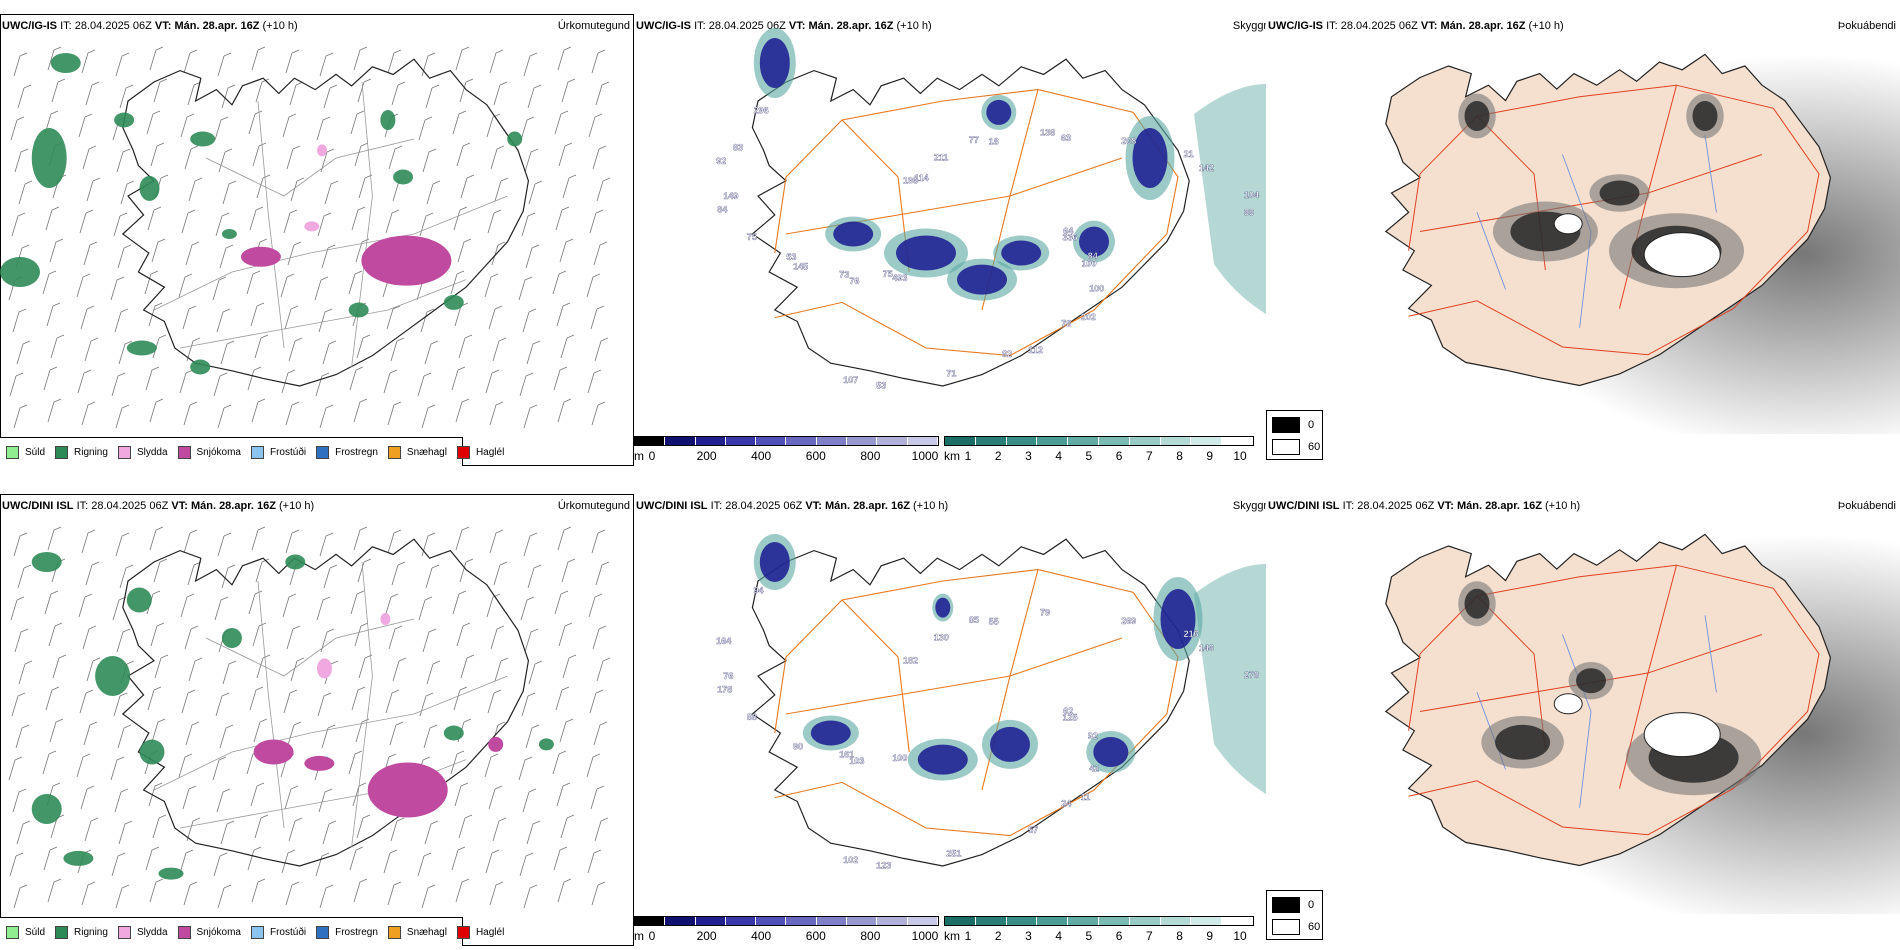 This screenshot has height=950, width=1900. What do you see at coordinates (1119, 936) in the screenshot?
I see `colorbar-tick: 6` at bounding box center [1119, 936].